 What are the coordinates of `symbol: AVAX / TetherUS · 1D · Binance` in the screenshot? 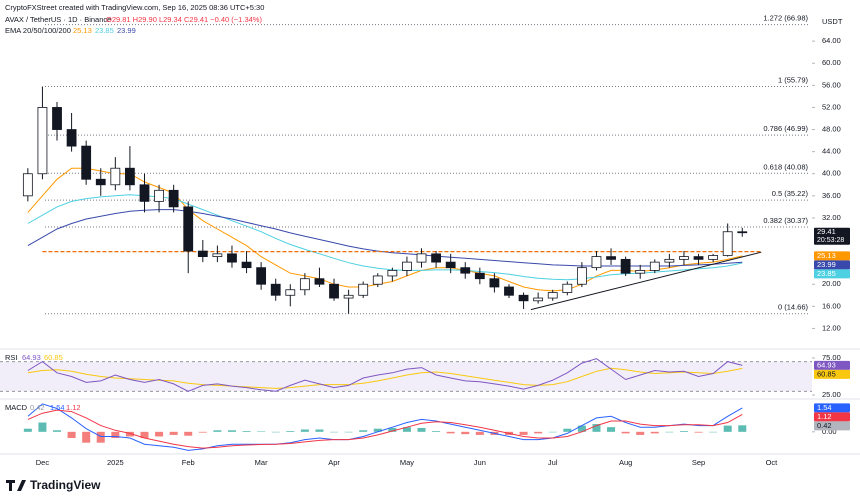 It's located at (58, 19).